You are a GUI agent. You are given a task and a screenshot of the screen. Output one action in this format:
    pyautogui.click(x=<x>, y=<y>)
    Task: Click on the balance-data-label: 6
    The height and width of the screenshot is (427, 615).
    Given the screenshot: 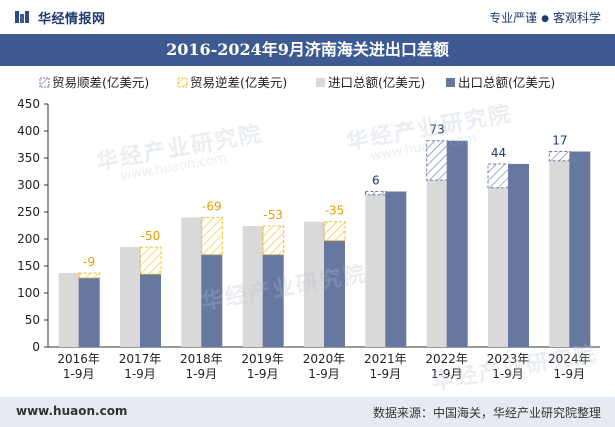 What is the action you would take?
    pyautogui.click(x=376, y=180)
    